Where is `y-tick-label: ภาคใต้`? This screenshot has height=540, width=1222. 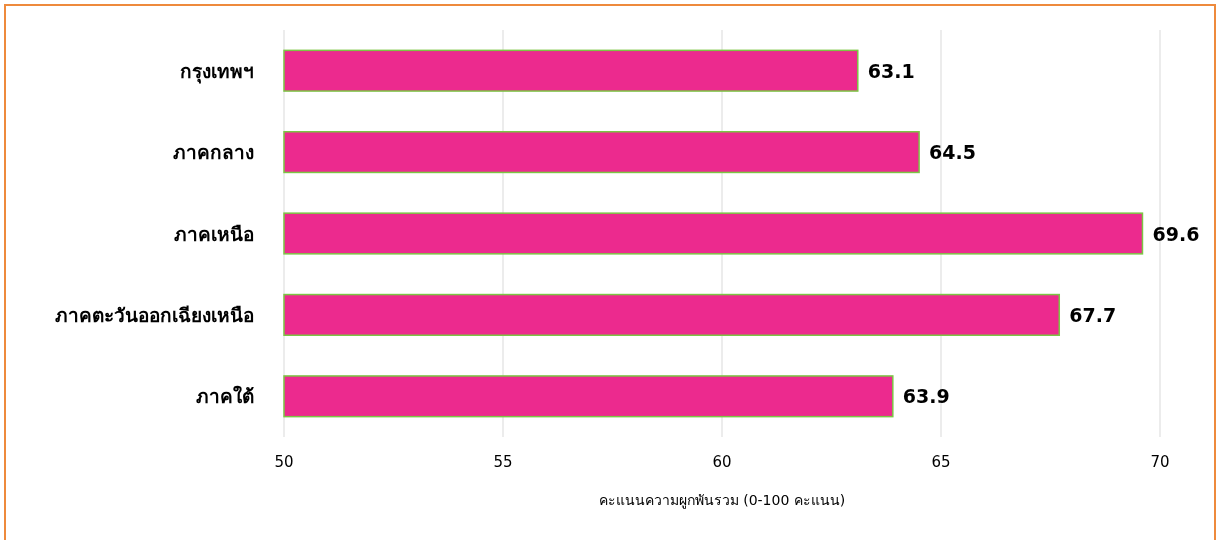
y-tick-label: ภาคใต้ is located at coordinates (225, 396).